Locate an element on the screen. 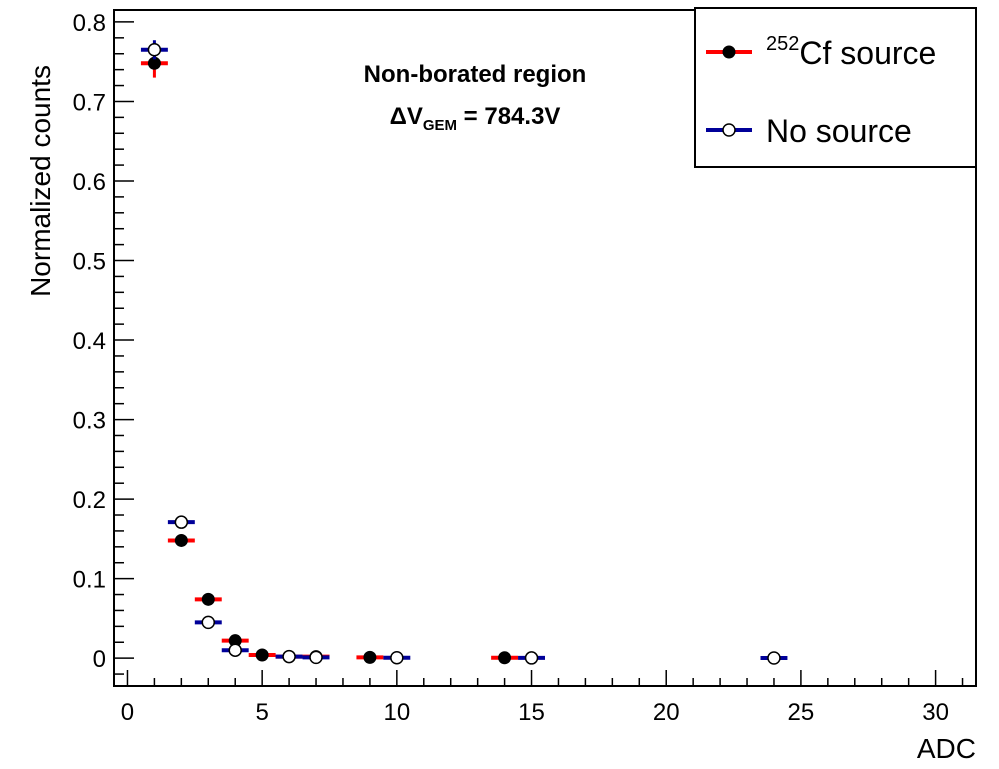  x-tick-label: 15 is located at coordinates (531, 712).